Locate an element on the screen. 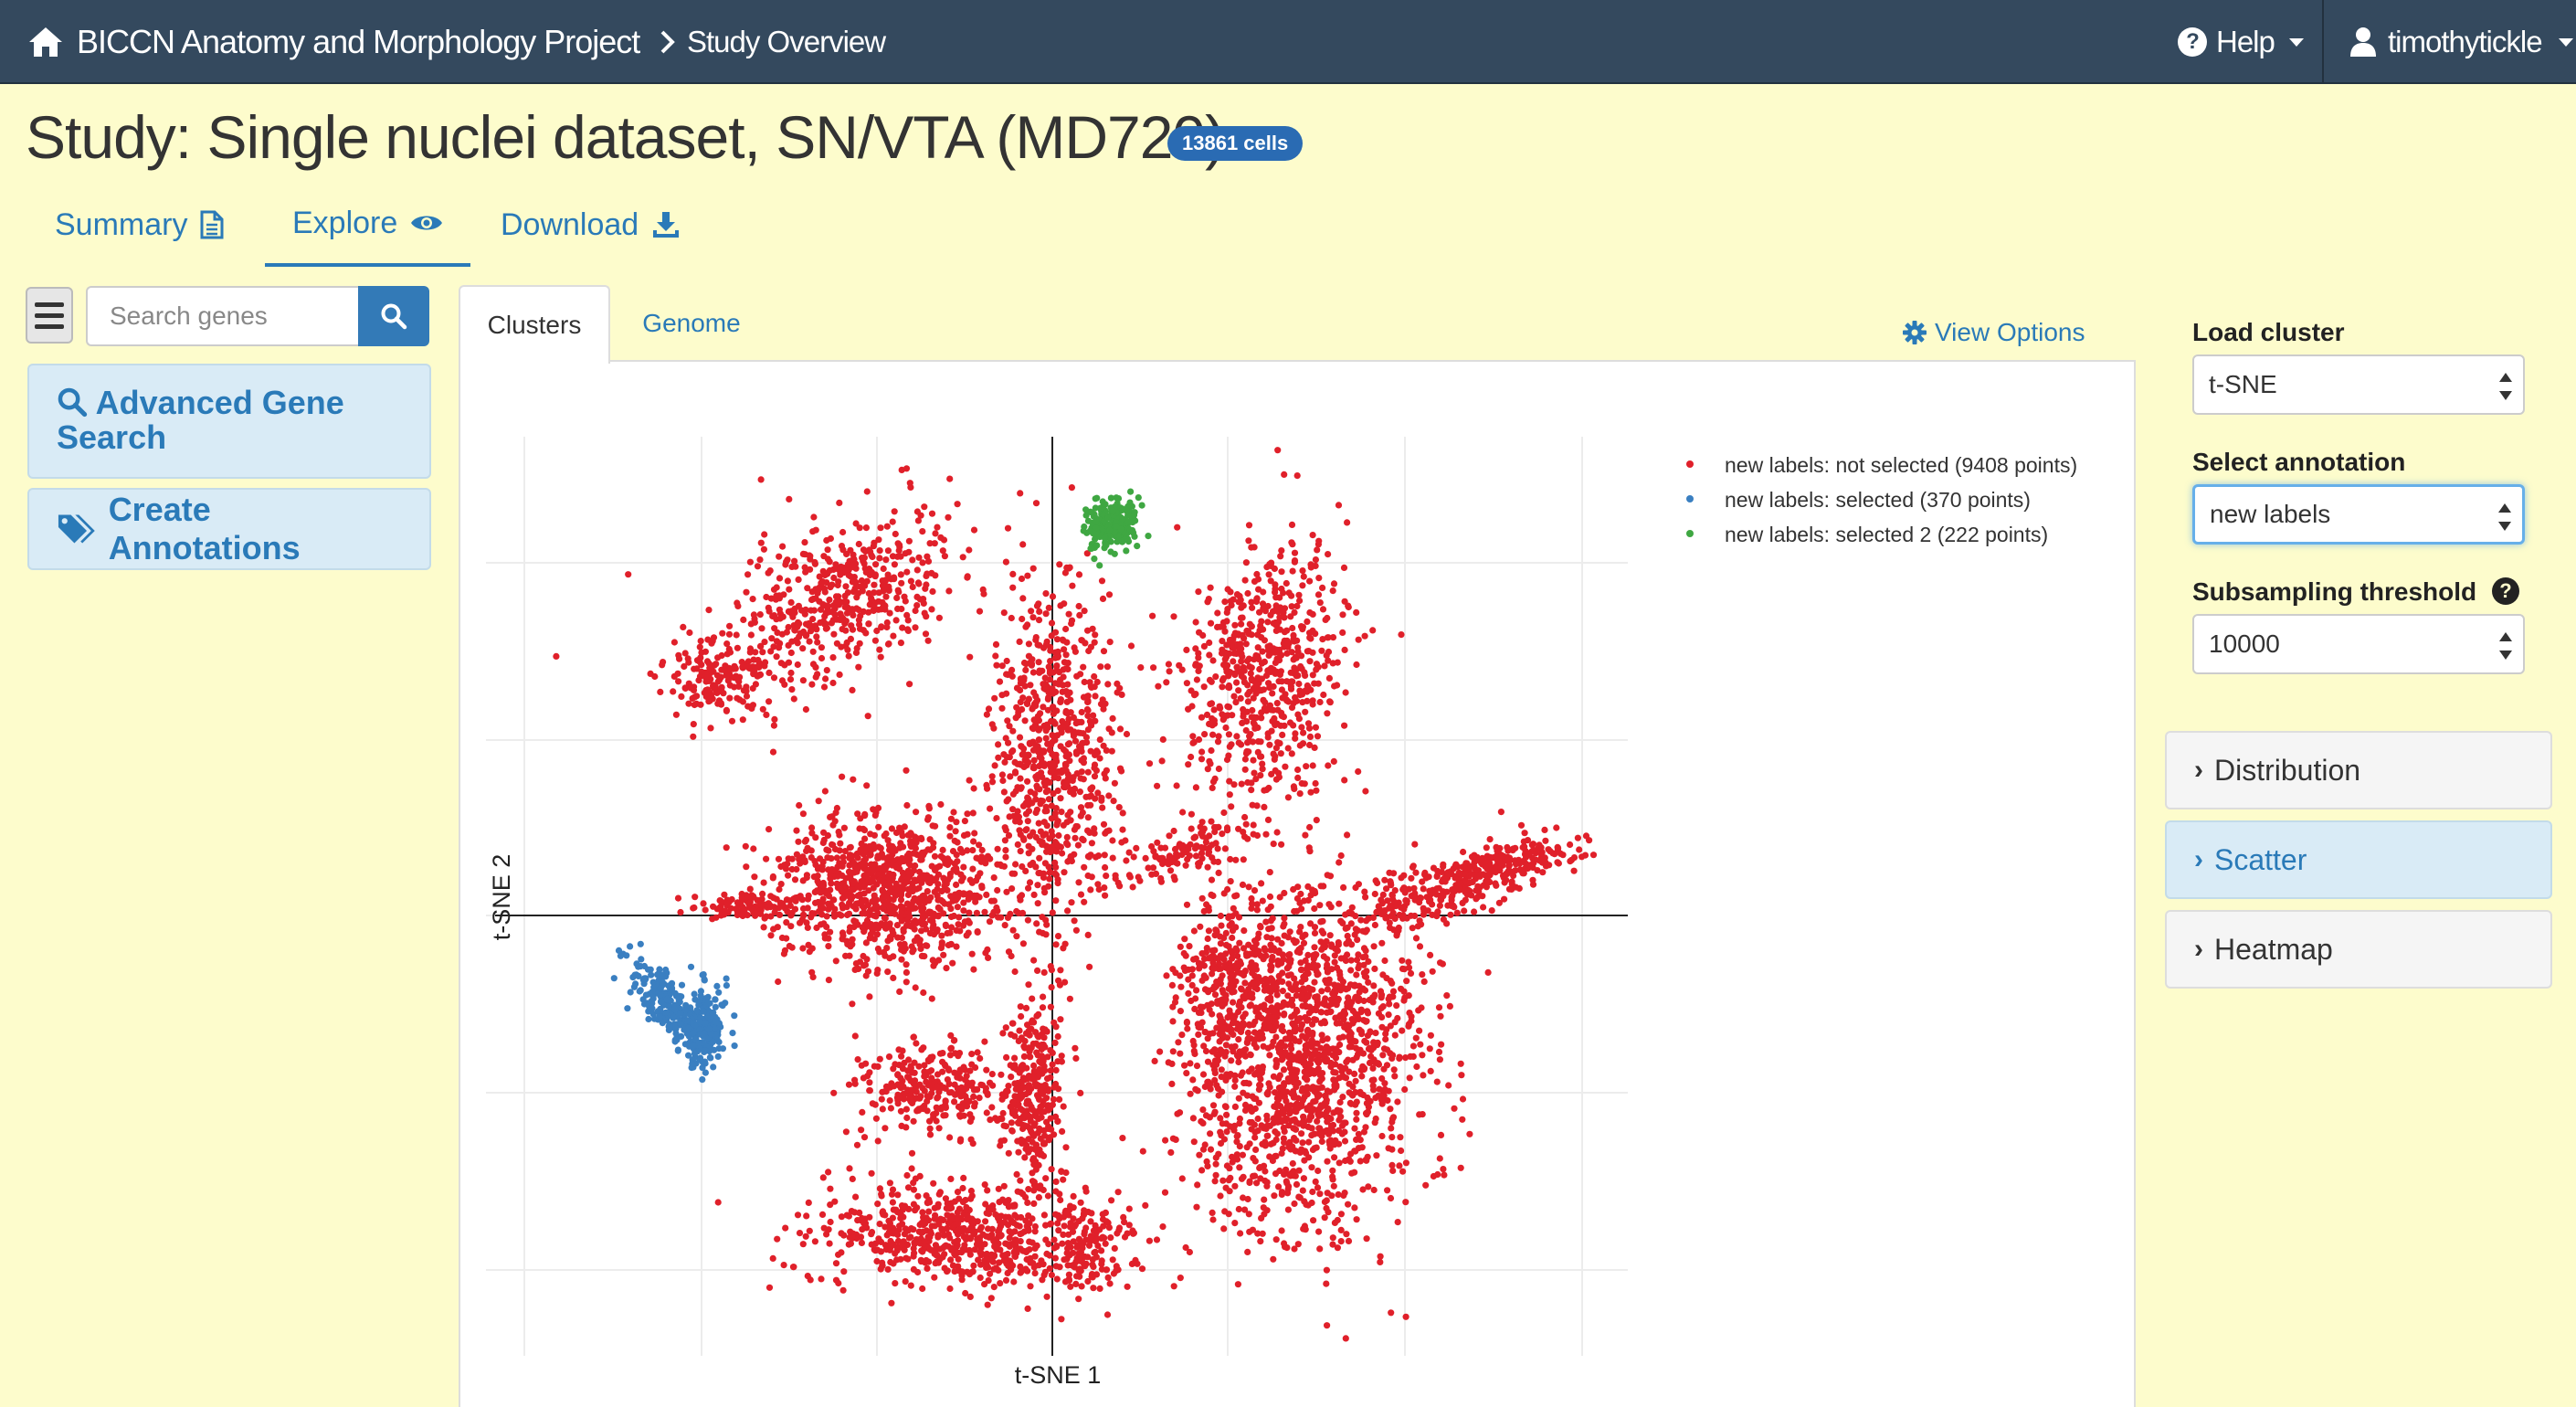 The width and height of the screenshot is (2576, 1407). user-menu: timothytickle is located at coordinates (2461, 42).